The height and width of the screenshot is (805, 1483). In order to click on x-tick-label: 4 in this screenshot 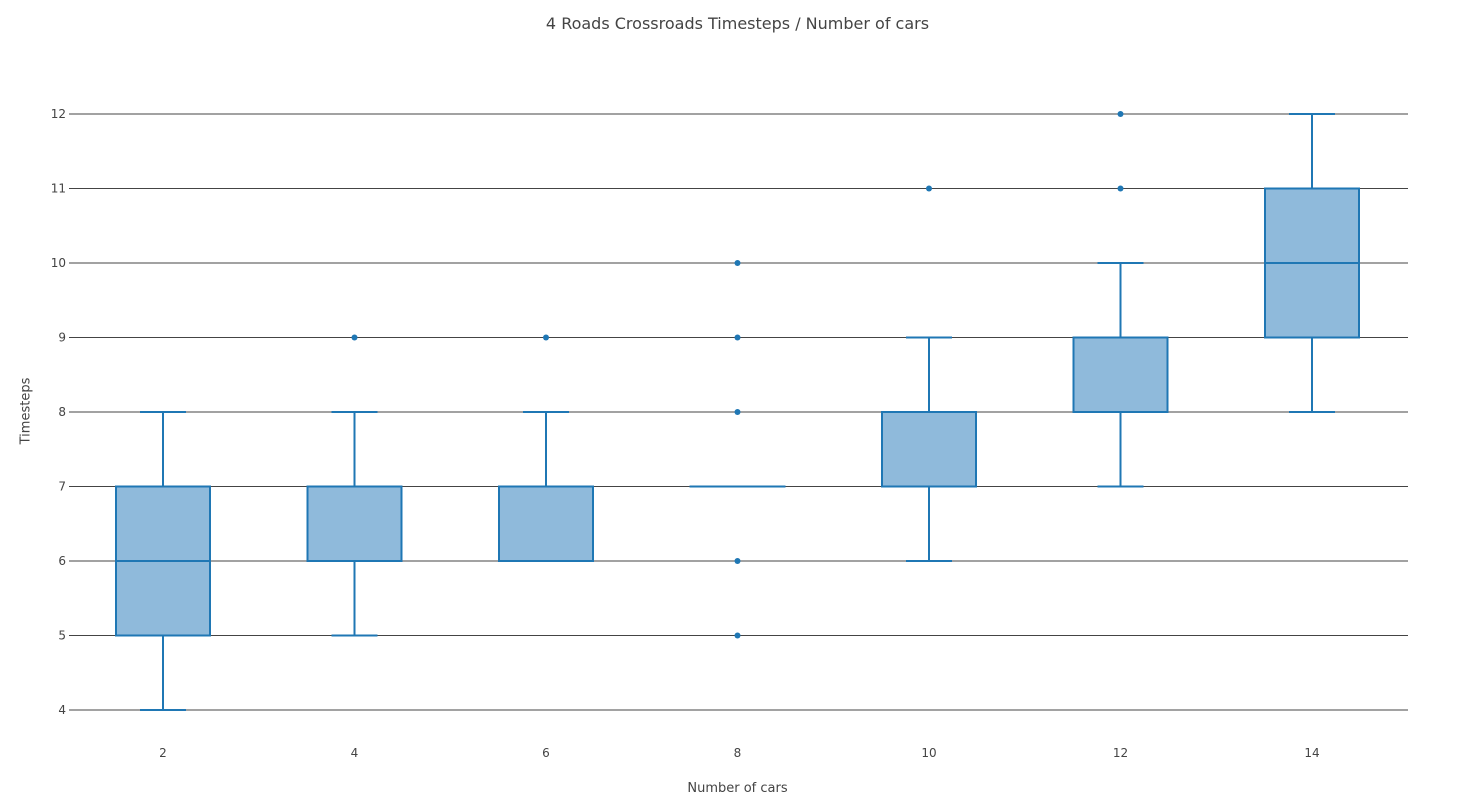, I will do `click(355, 753)`.